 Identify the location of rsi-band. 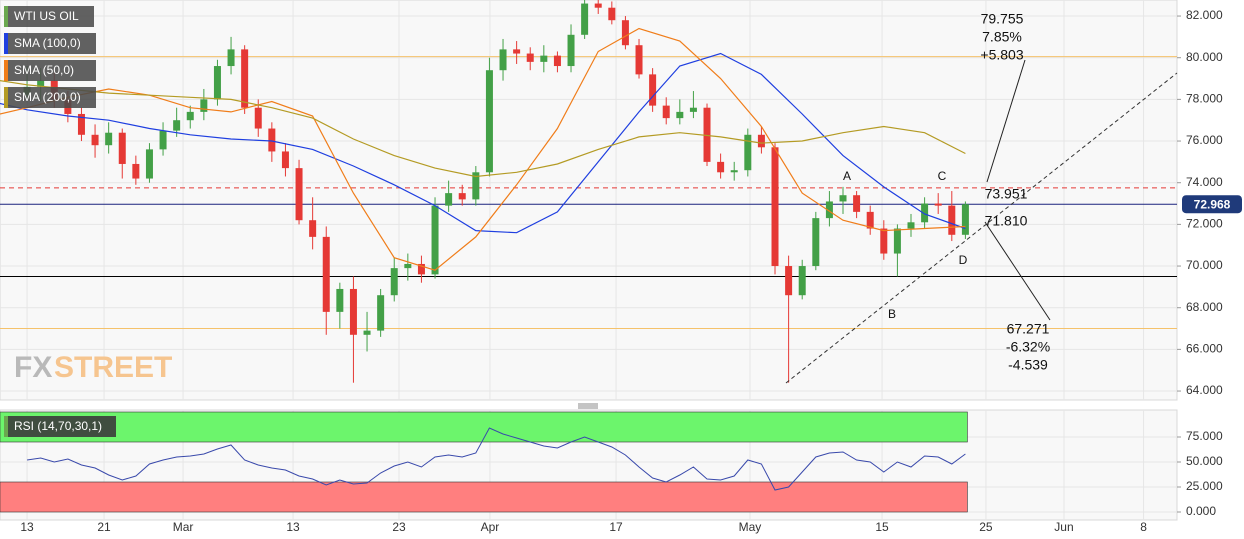
(484, 497).